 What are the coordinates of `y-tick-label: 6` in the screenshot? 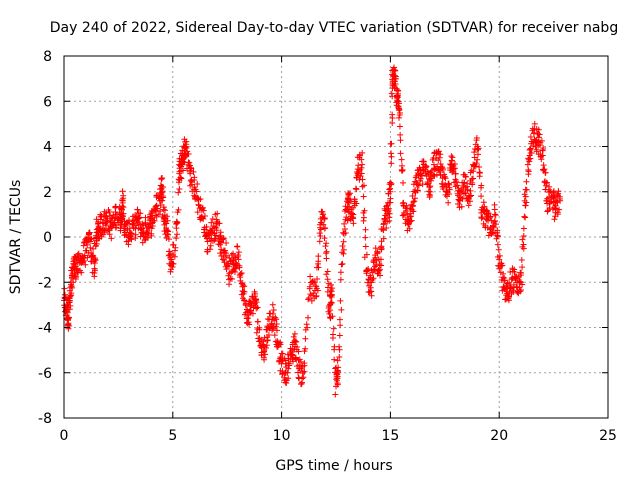 It's located at (47, 102).